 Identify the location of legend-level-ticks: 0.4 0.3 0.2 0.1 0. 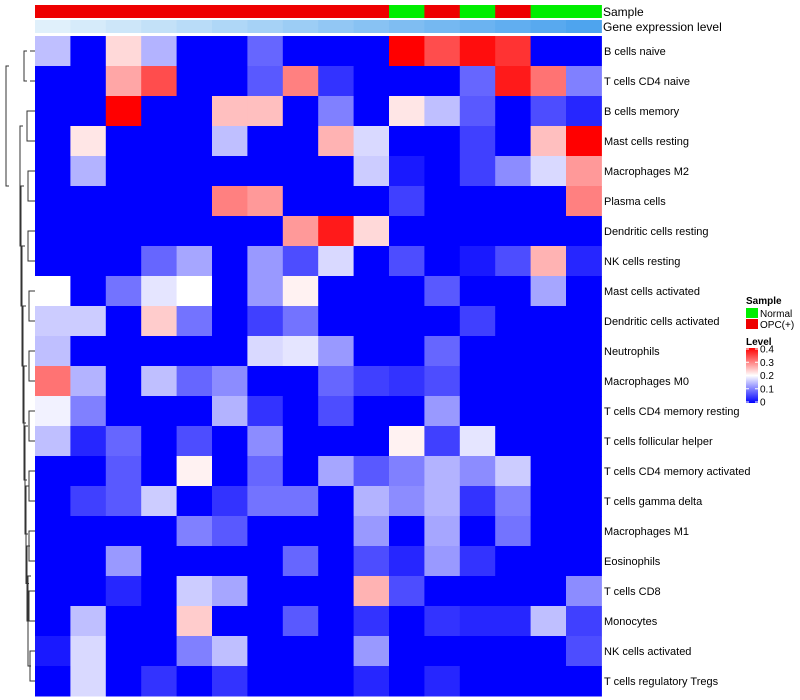
(760, 377).